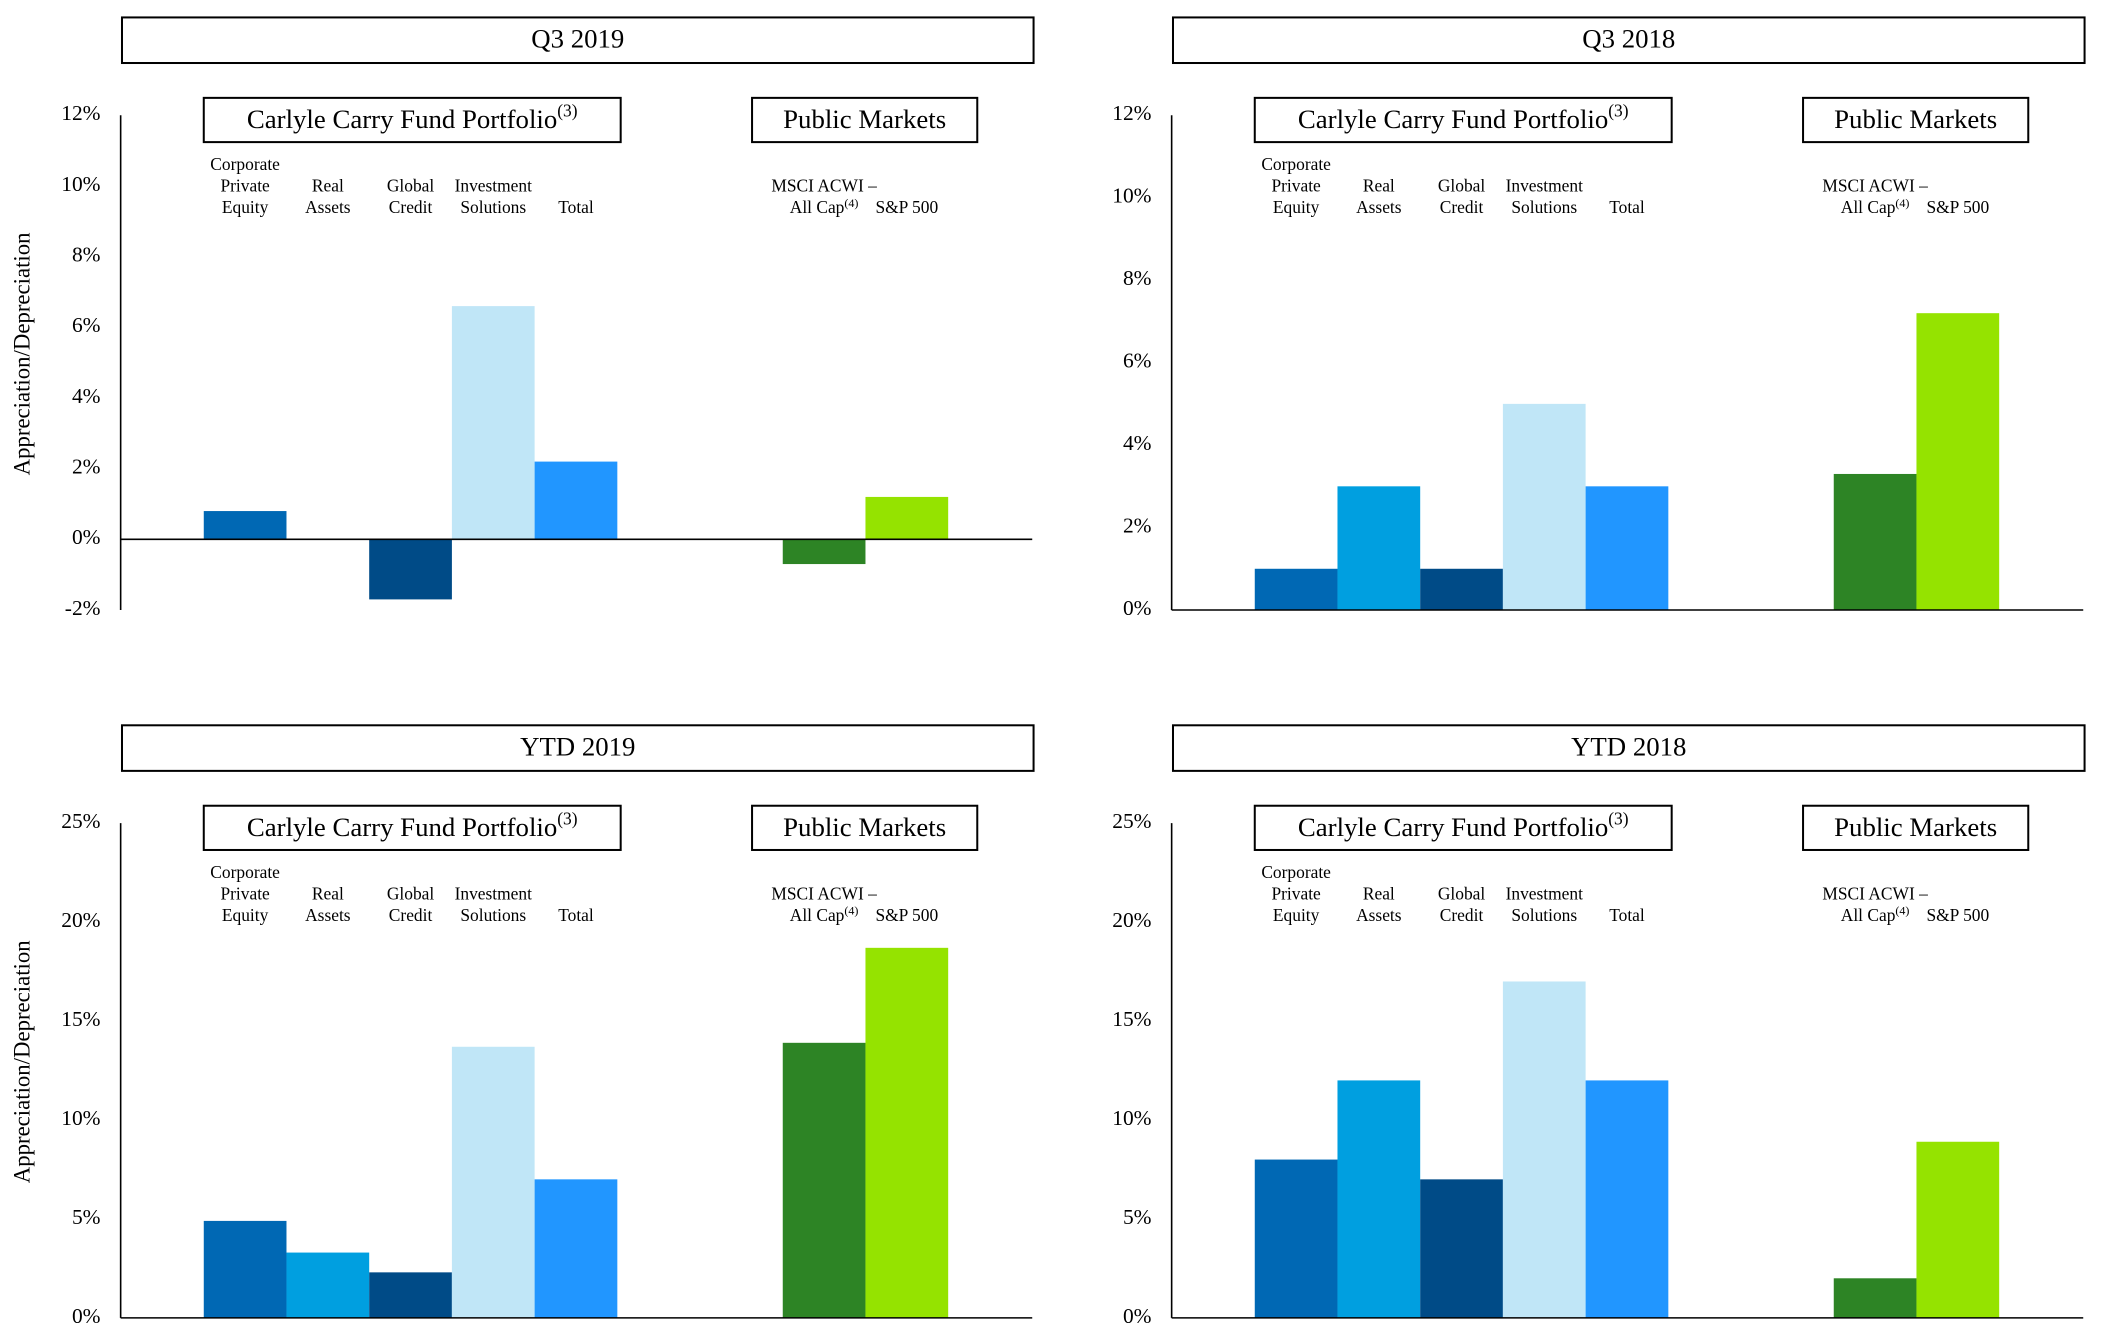  I want to click on y-tick-label: 20%, so click(80, 920).